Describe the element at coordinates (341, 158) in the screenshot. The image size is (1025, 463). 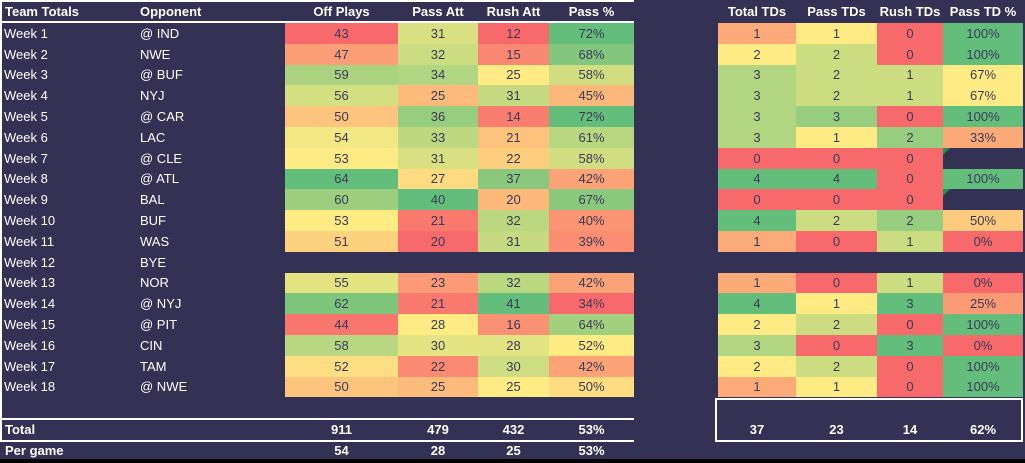
I see `heatmap-cell: 53` at that location.